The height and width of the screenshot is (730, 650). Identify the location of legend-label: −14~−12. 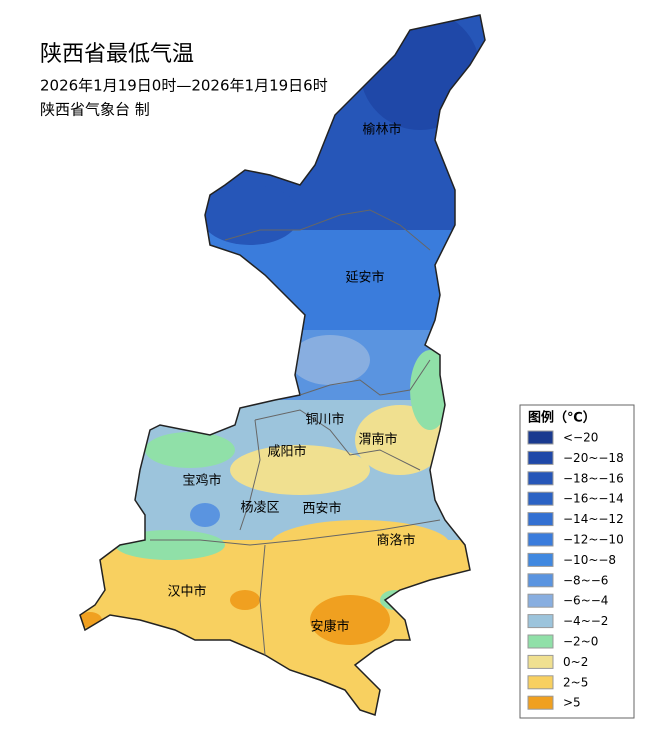
(593, 519).